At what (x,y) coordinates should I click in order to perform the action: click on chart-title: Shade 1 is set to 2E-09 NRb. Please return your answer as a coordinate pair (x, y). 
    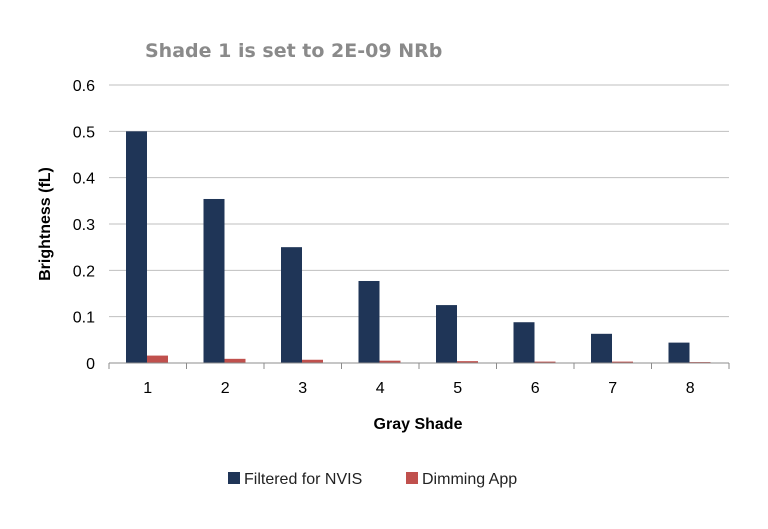
    Looking at the image, I should click on (293, 51).